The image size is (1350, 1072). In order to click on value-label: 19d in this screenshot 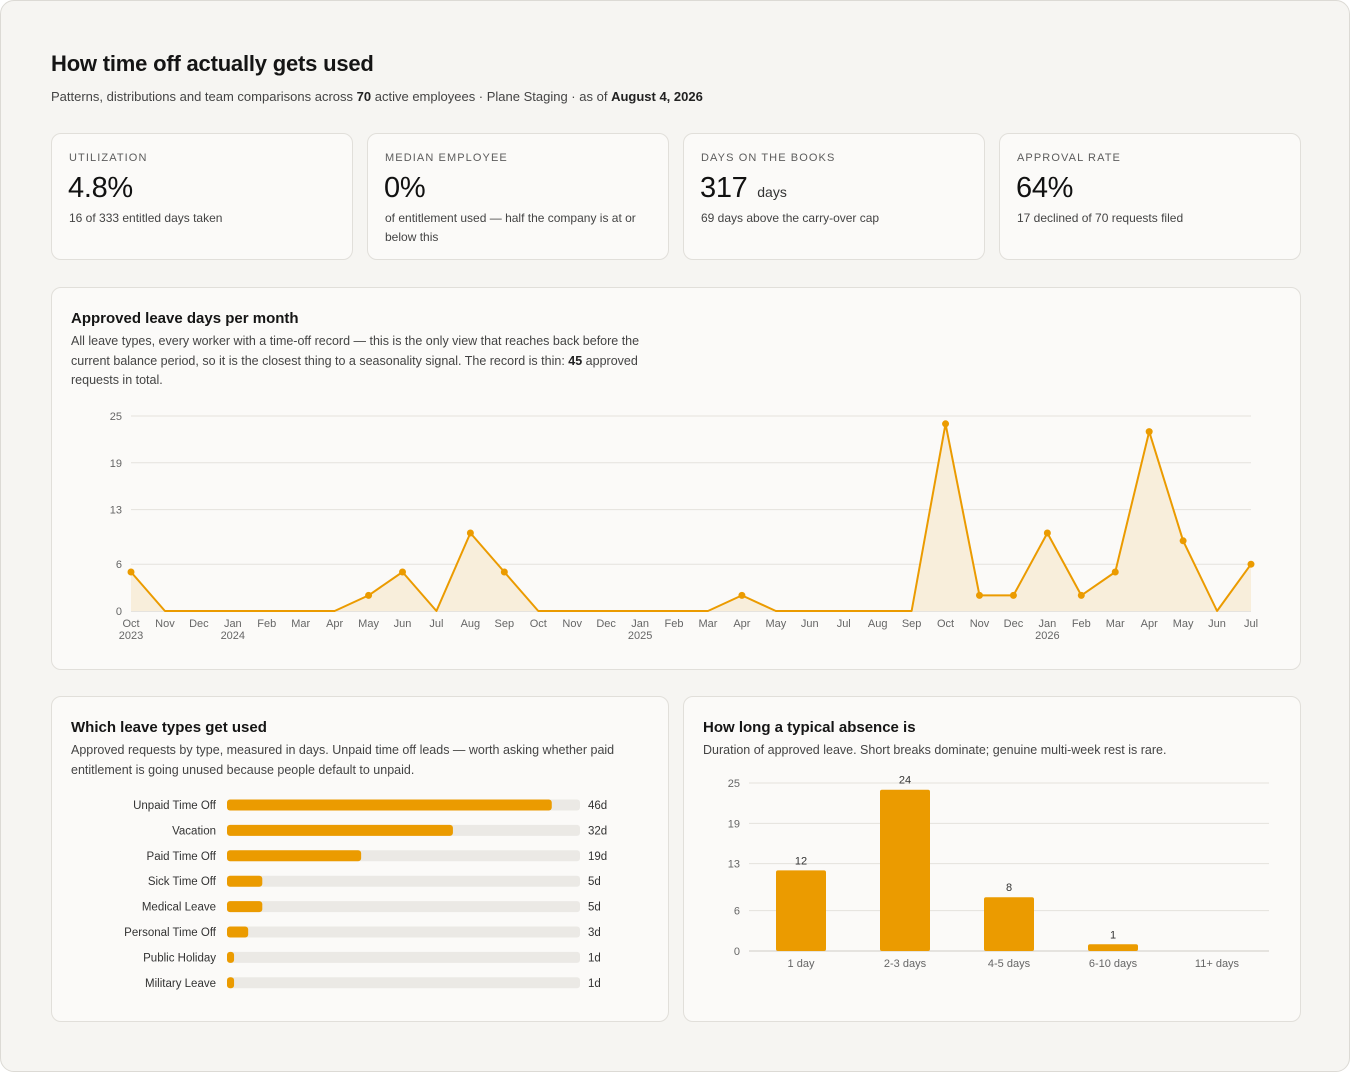, I will do `click(597, 857)`.